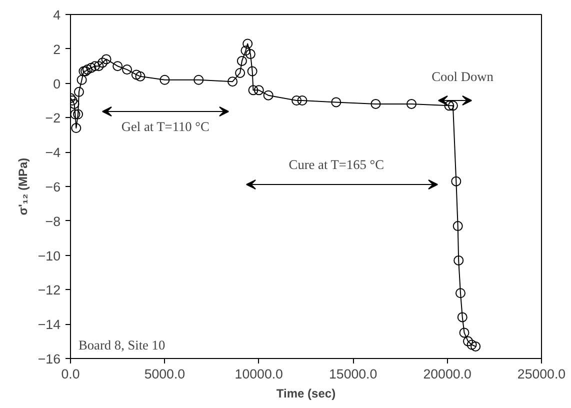  I want to click on y-tick-label: −4, so click(53, 152).